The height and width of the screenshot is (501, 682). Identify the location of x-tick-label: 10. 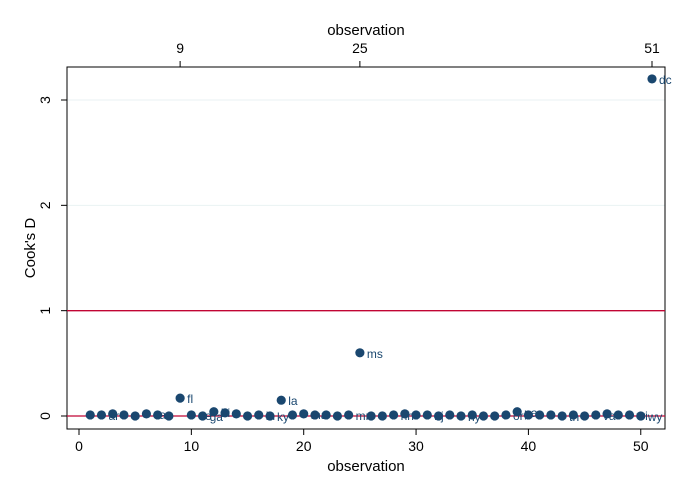
(192, 446).